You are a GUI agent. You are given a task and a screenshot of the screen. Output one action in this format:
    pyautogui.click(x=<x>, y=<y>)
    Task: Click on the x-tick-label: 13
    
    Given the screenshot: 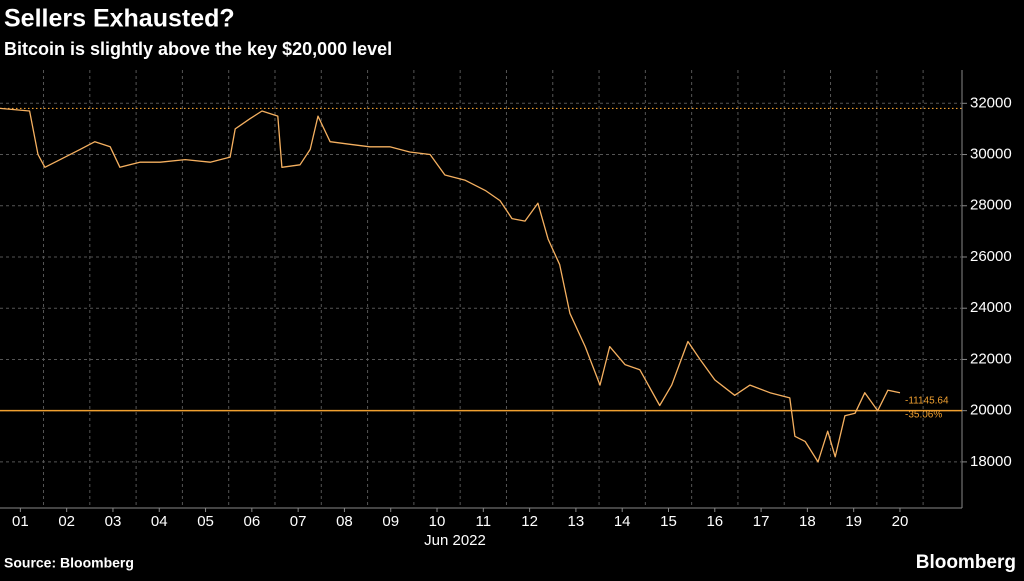 What is the action you would take?
    pyautogui.click(x=576, y=521)
    